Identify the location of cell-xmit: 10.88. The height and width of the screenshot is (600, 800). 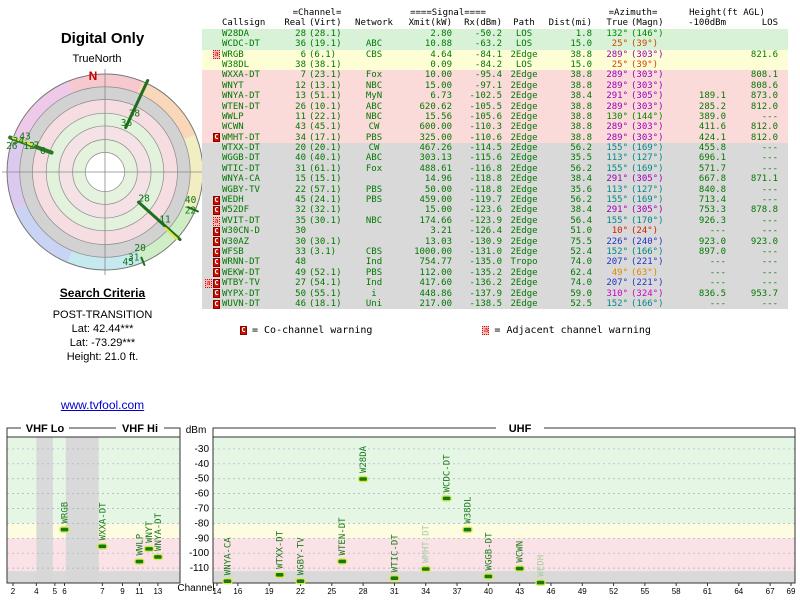
(438, 44).